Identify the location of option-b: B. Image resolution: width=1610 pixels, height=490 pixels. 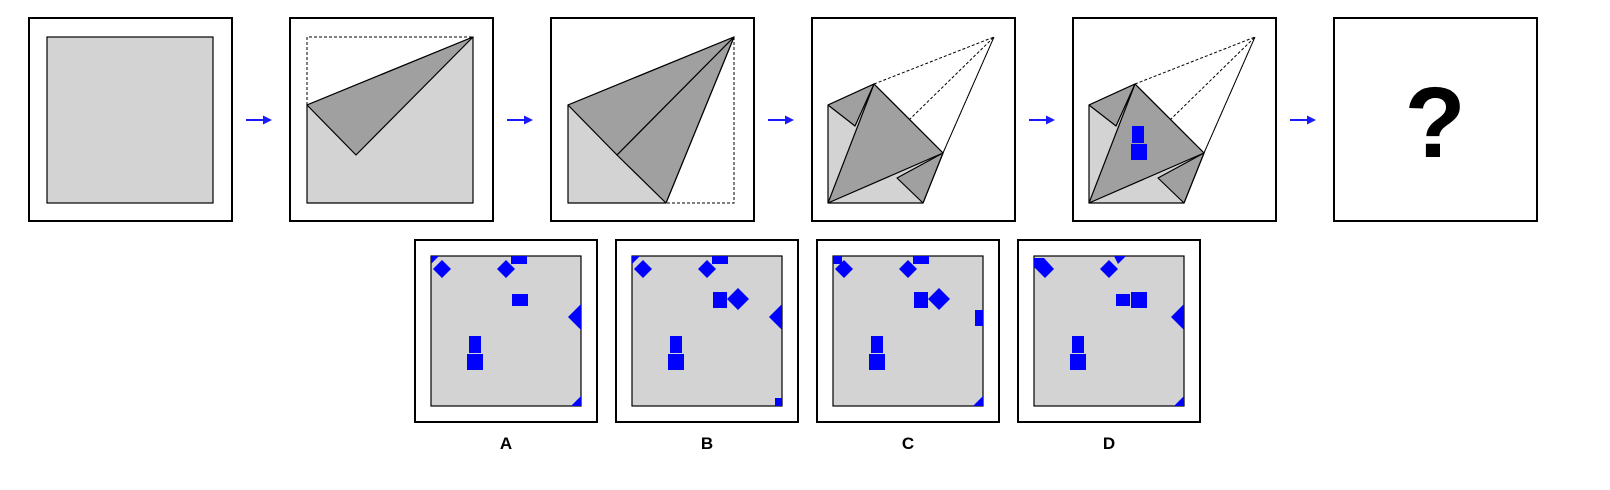
(707, 346).